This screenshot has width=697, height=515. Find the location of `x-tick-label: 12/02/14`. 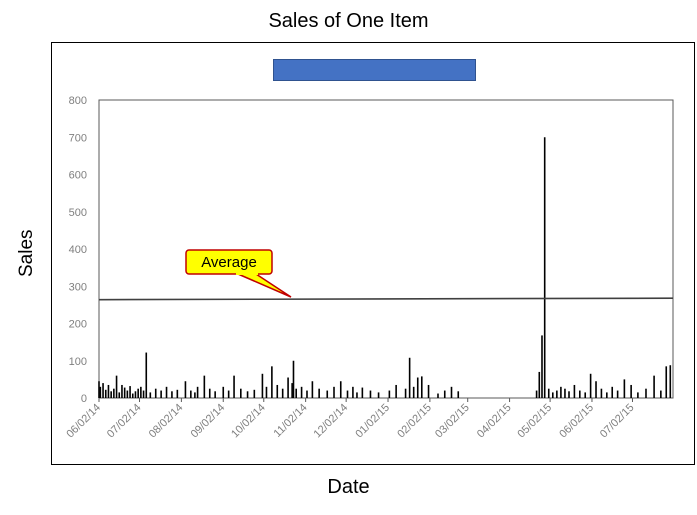

x-tick-label: 12/02/14 is located at coordinates (331, 421).